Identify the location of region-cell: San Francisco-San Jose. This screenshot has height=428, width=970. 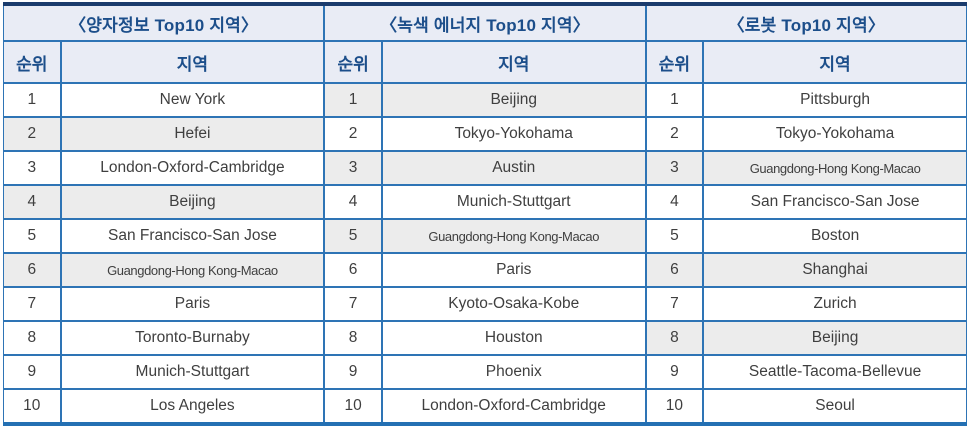
(192, 236).